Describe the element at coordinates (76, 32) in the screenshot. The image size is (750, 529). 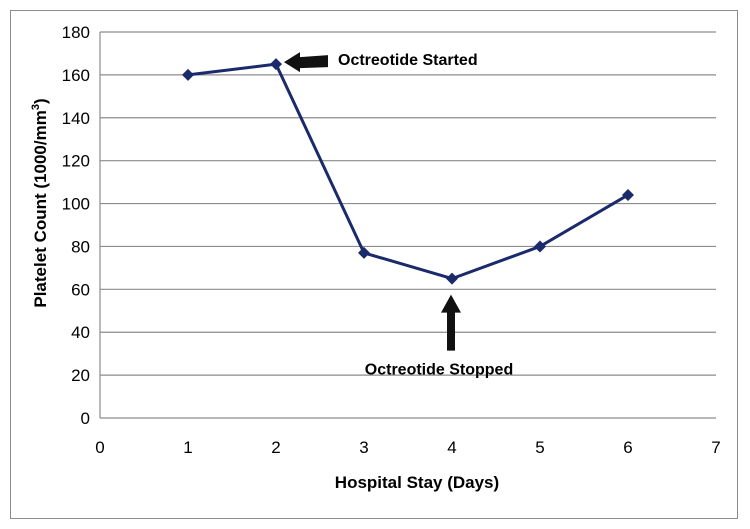
I see `y-tick-label-180: 180` at that location.